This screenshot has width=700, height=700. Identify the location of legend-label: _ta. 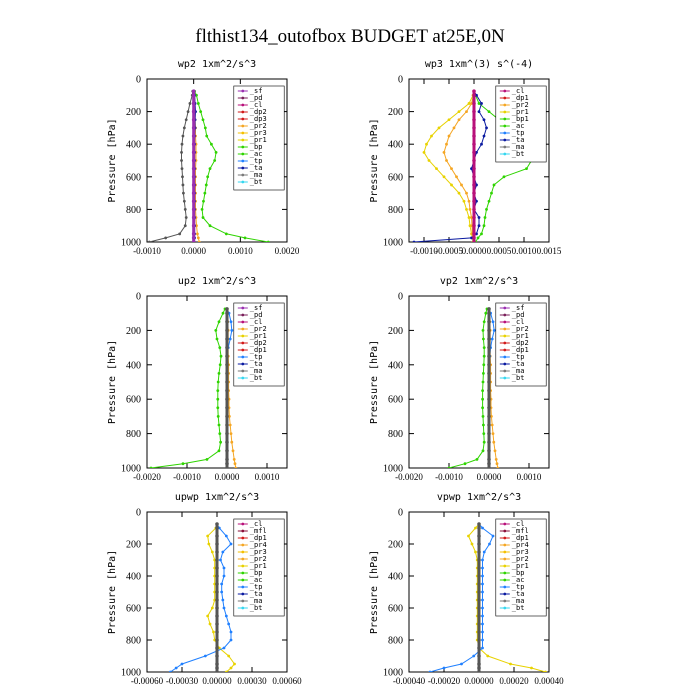
(256, 364).